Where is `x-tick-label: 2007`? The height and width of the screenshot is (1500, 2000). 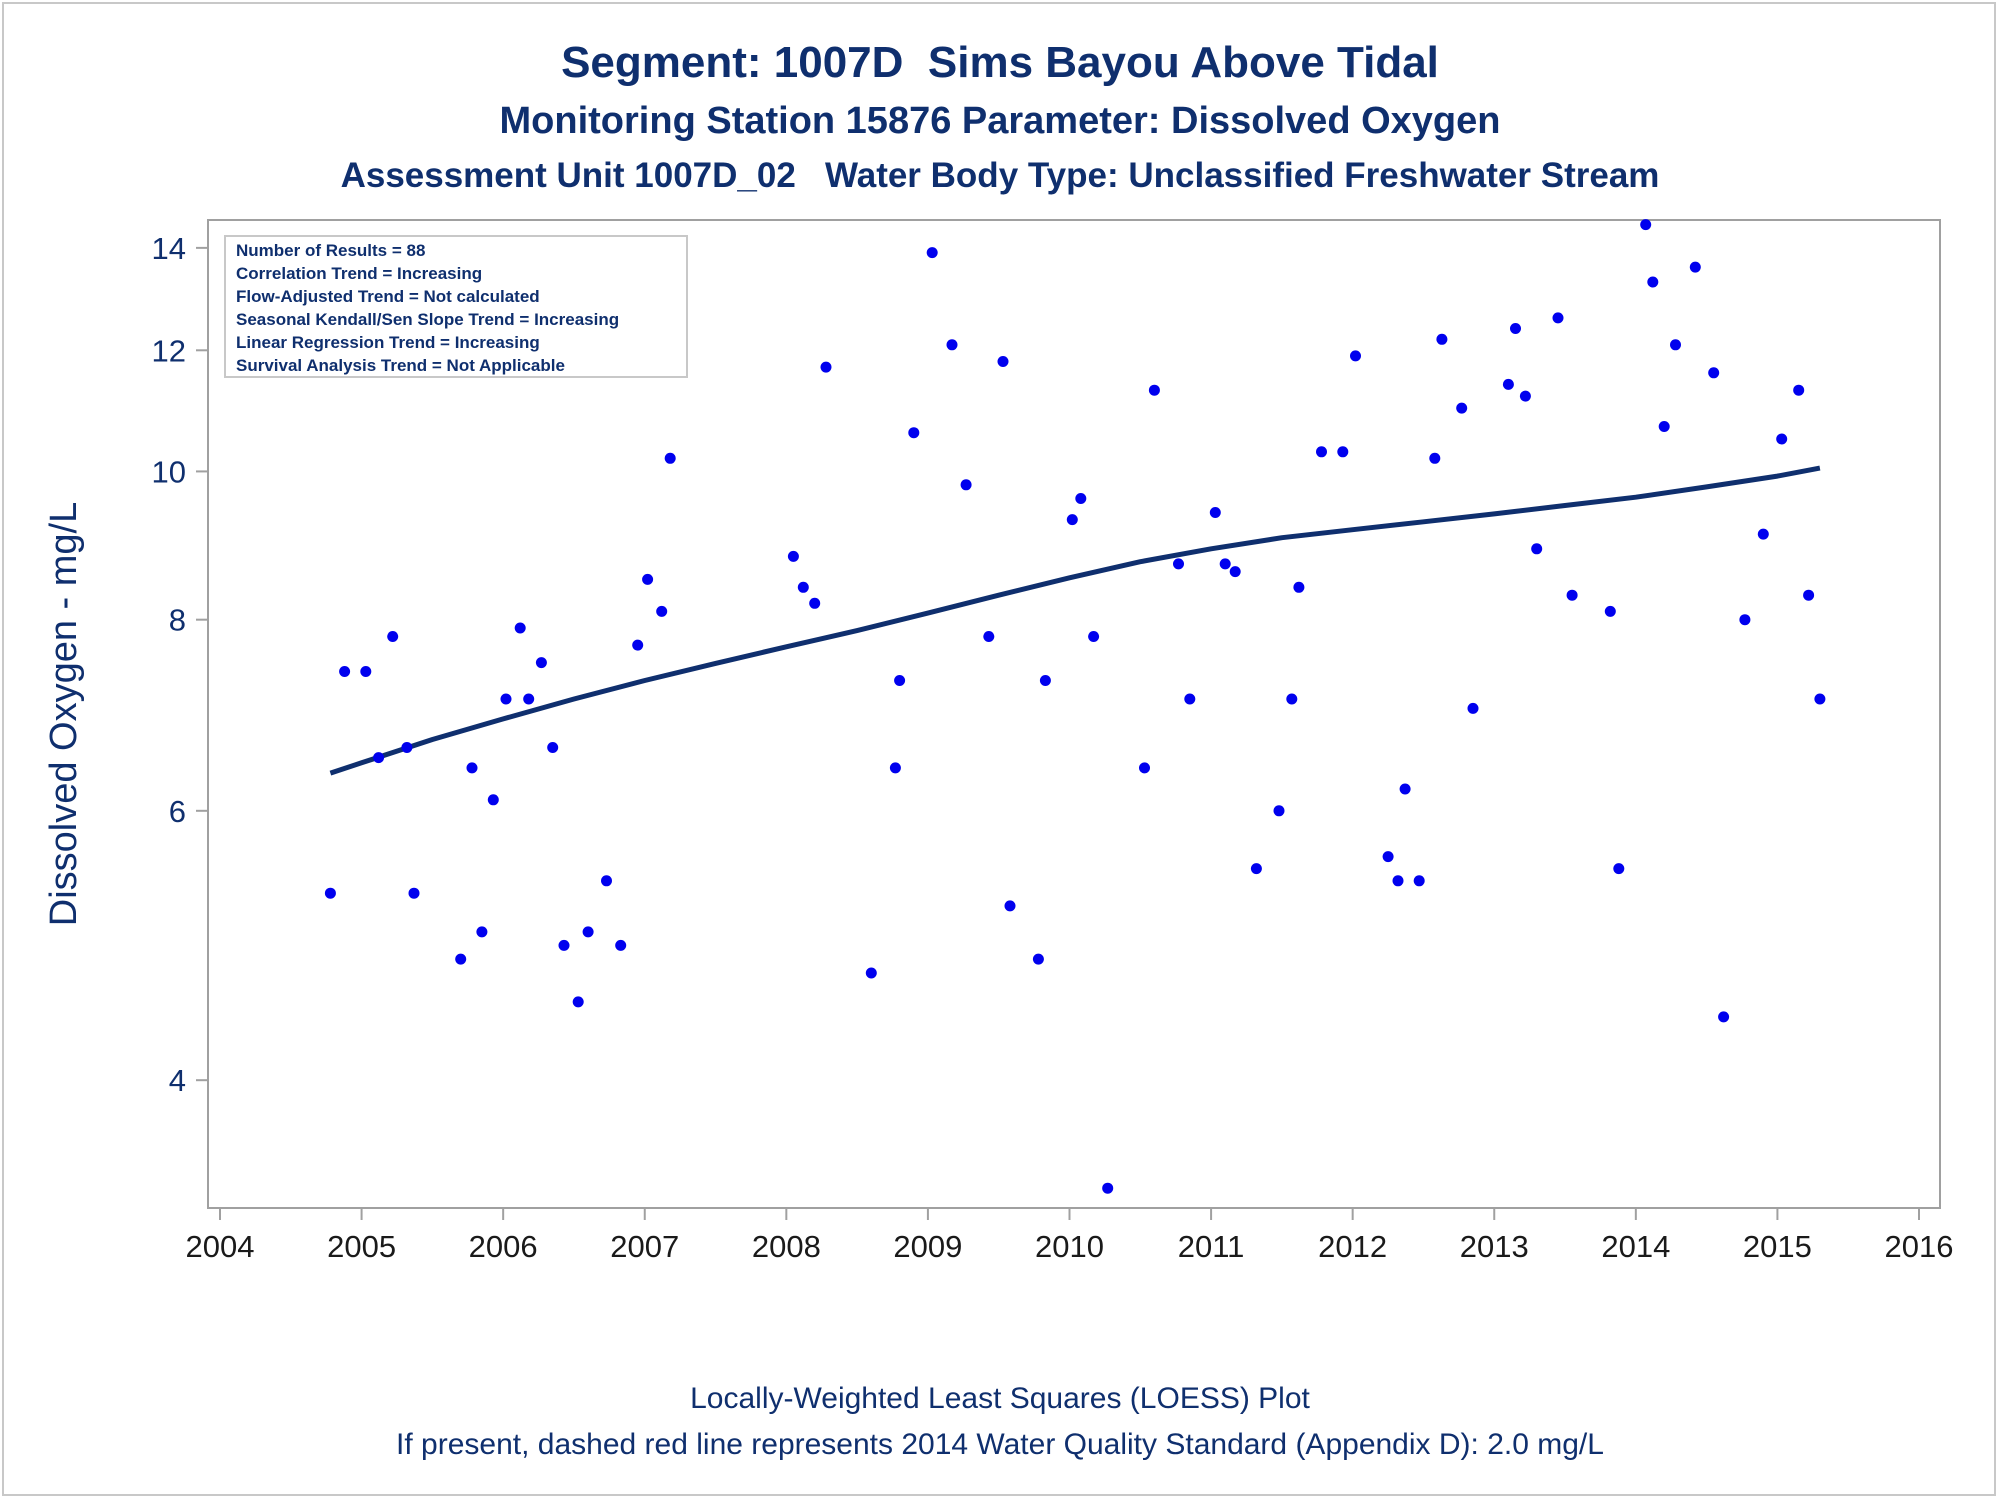
x-tick-label: 2007 is located at coordinates (644, 1246).